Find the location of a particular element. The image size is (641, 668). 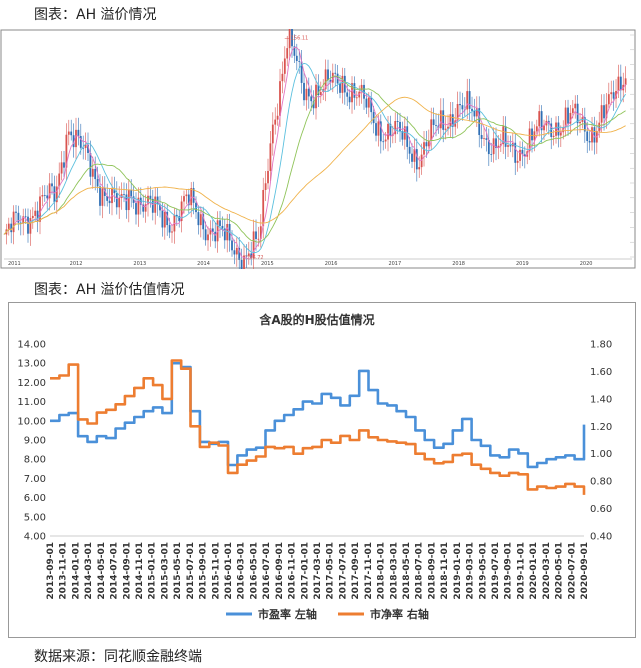

x-tick-label: 2018-09-01 is located at coordinates (432, 571).